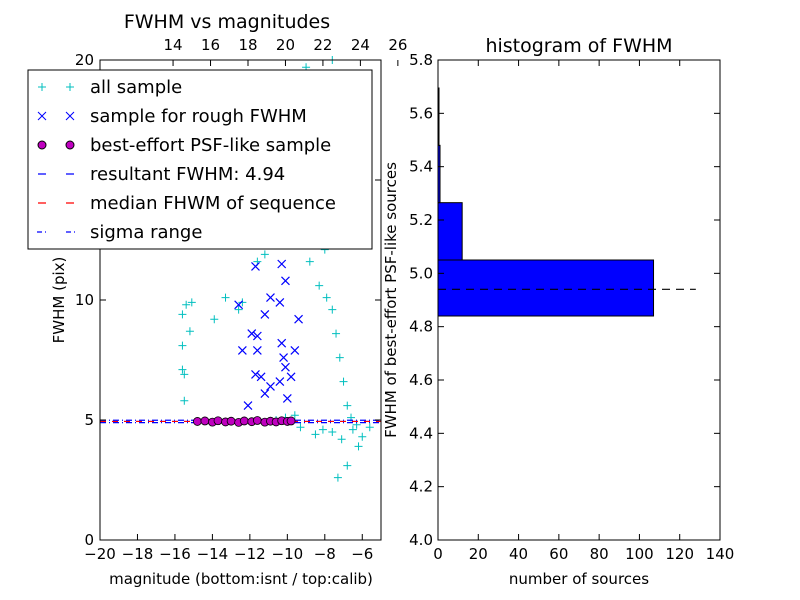 This screenshot has width=800, height=600. I want to click on y-tick-label: 20, so click(84, 60).